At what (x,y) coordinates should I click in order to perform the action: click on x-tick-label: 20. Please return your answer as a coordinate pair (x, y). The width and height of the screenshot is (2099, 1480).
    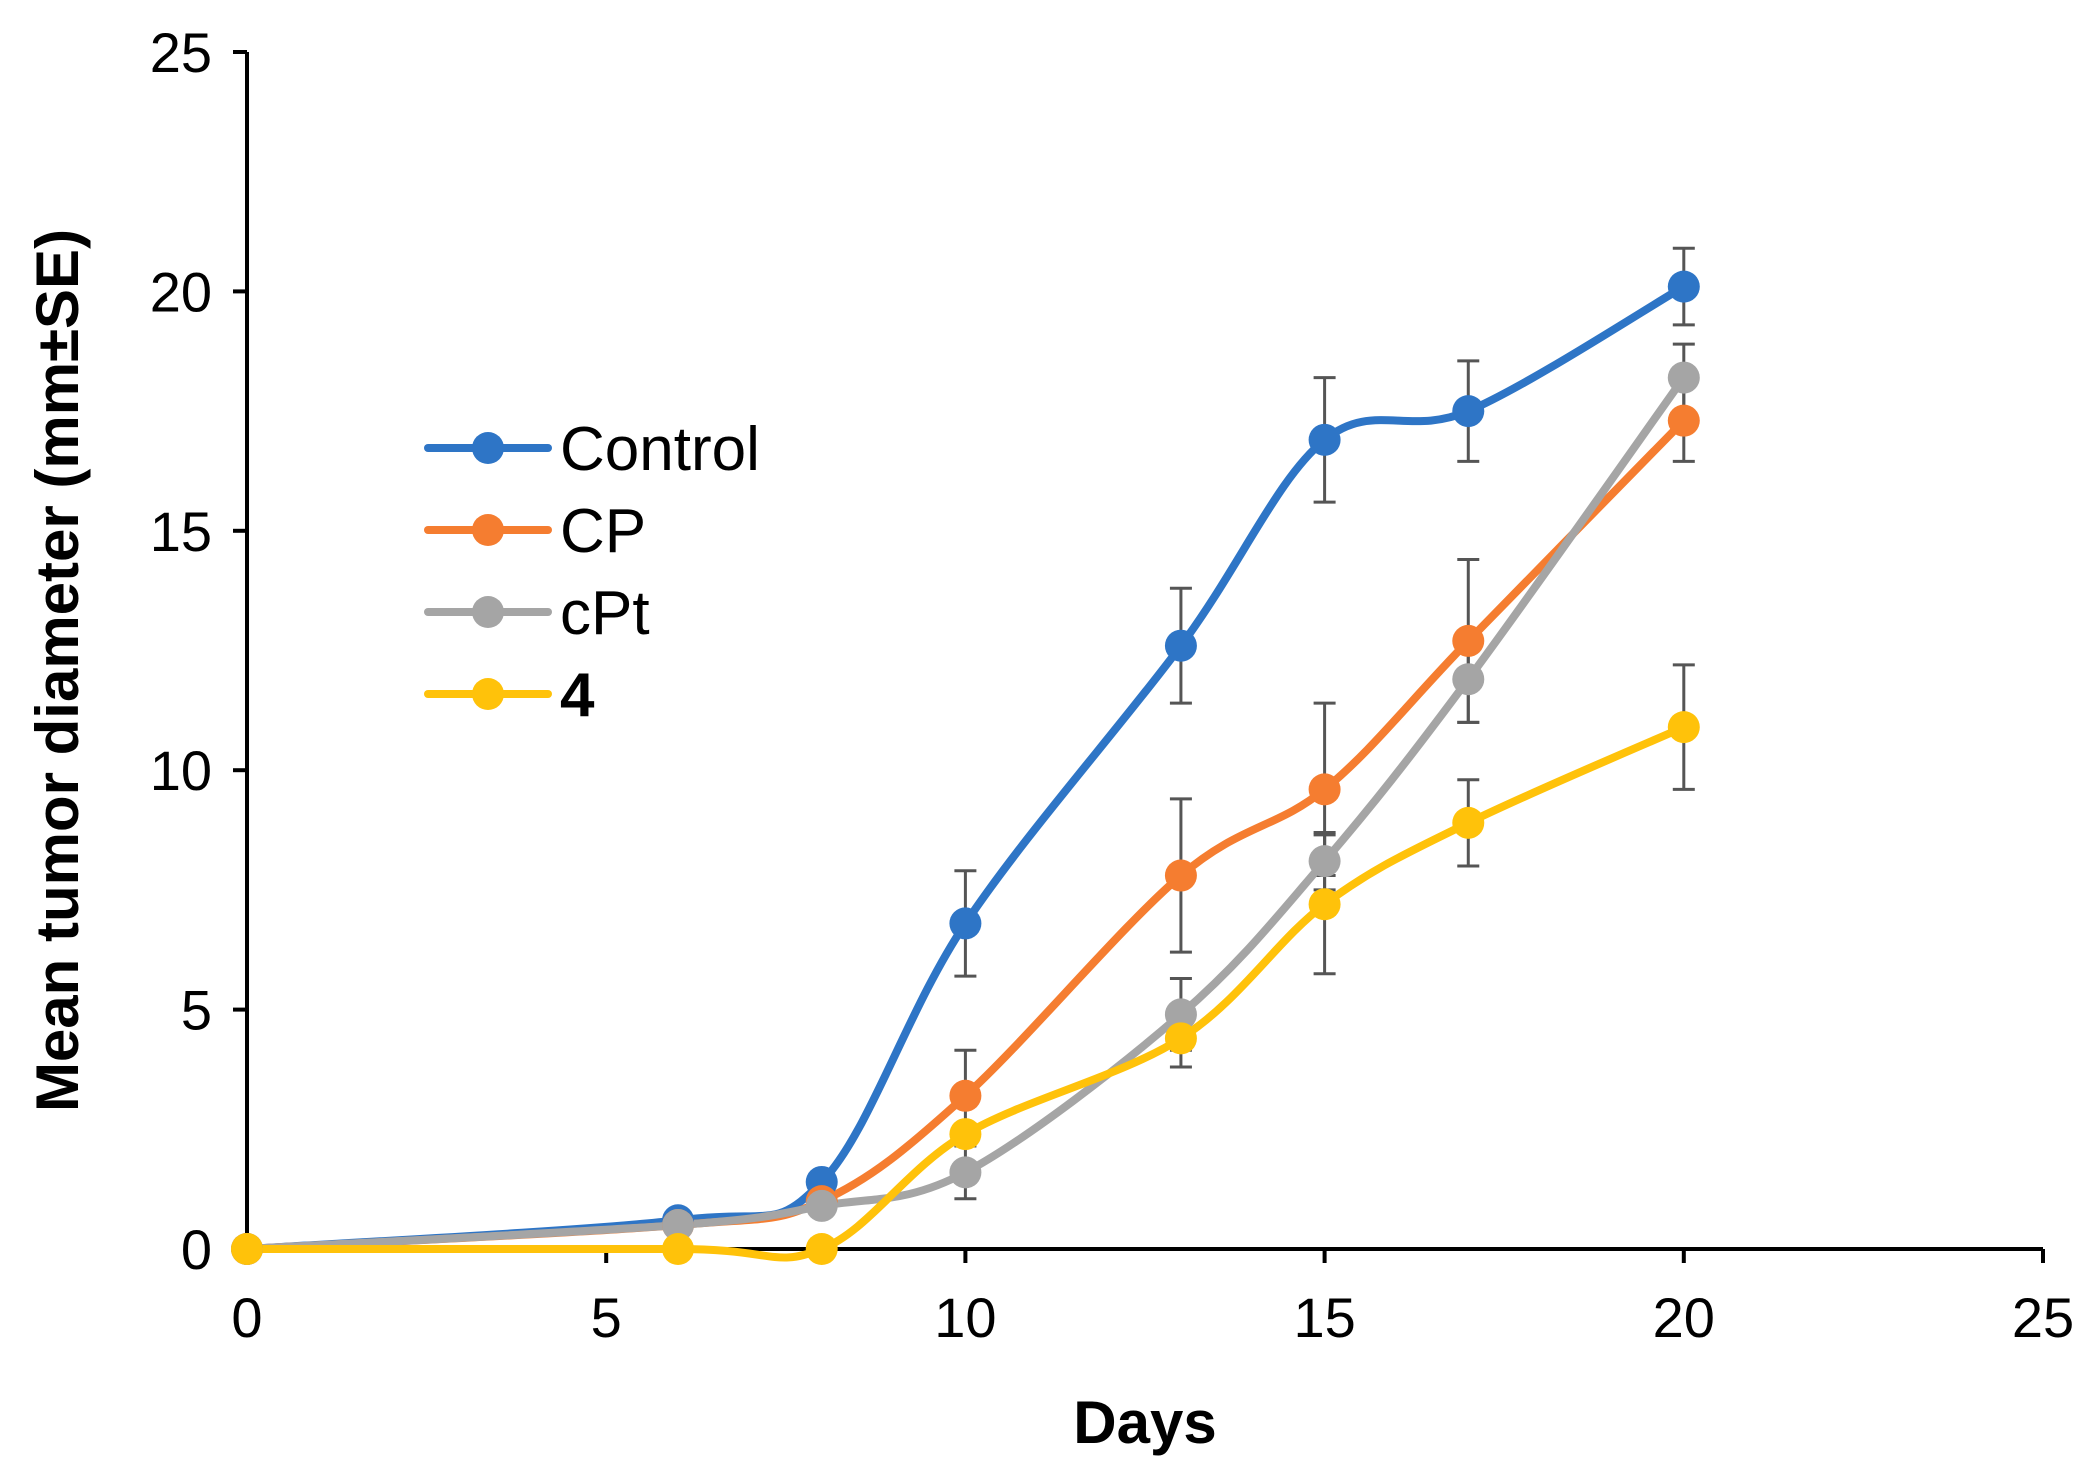
    Looking at the image, I should click on (1684, 1317).